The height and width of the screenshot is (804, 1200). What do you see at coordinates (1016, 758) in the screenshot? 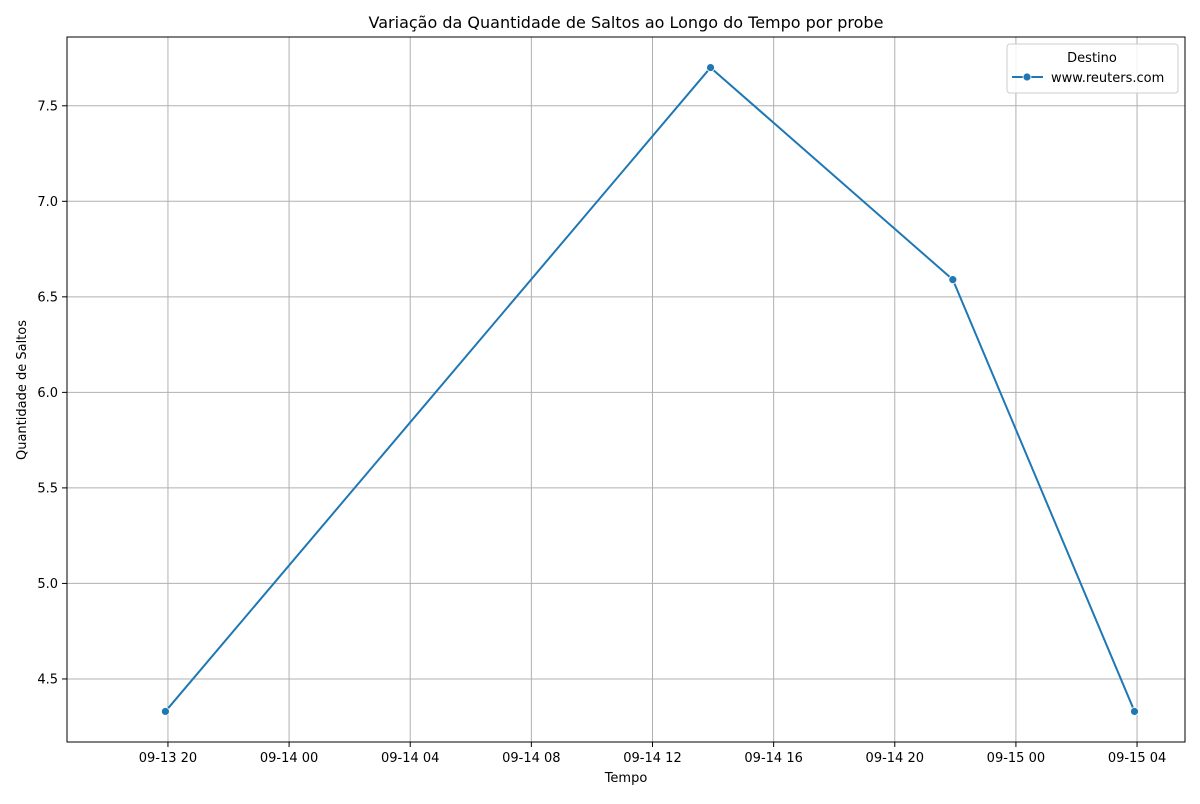
I see `x-tick-label: 09-15 00` at bounding box center [1016, 758].